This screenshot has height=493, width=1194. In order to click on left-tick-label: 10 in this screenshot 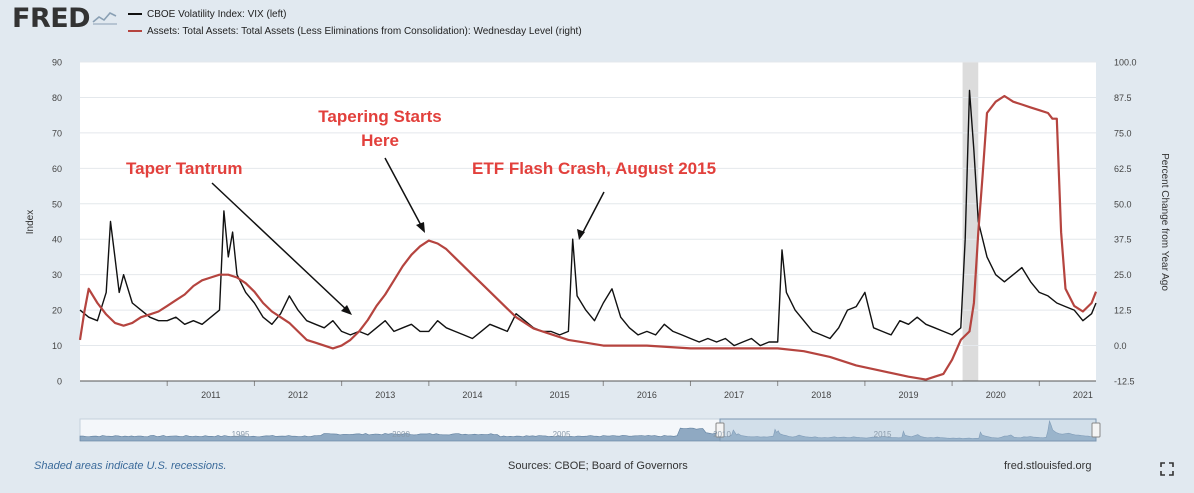, I will do `click(57, 346)`.